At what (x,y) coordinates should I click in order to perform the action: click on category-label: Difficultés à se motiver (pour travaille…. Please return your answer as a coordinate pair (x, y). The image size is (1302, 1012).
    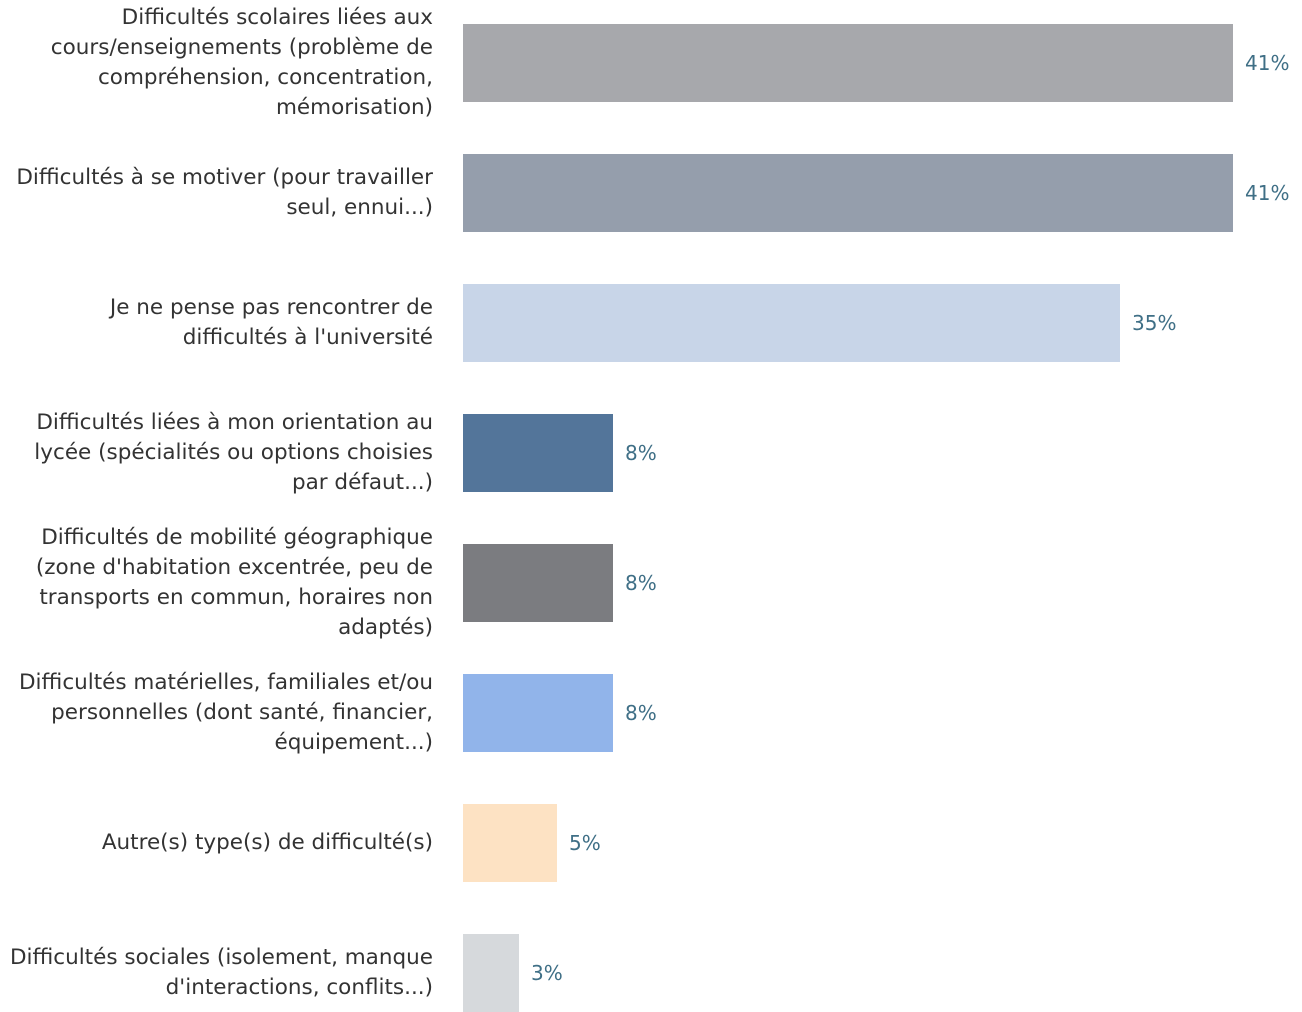
    Looking at the image, I should click on (224, 192).